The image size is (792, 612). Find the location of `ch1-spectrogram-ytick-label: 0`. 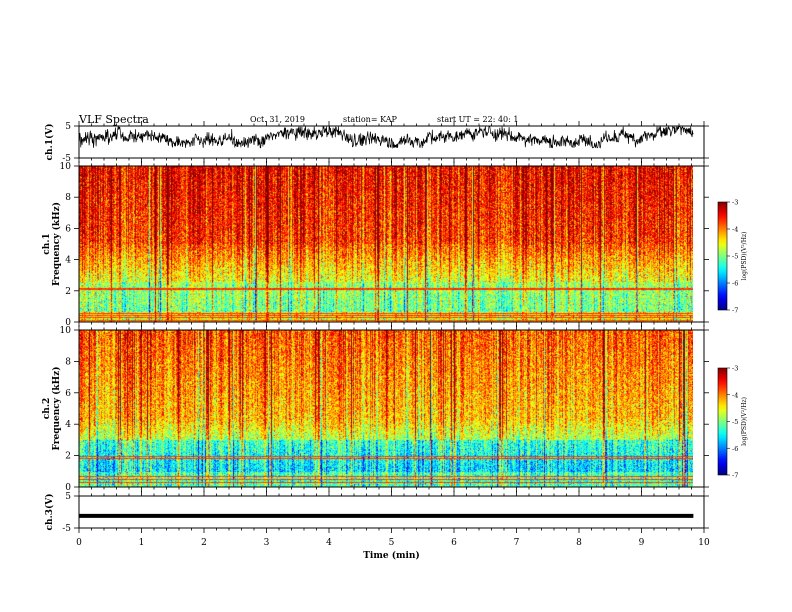

ch1-spectrogram-ytick-label: 0 is located at coordinates (68, 323).